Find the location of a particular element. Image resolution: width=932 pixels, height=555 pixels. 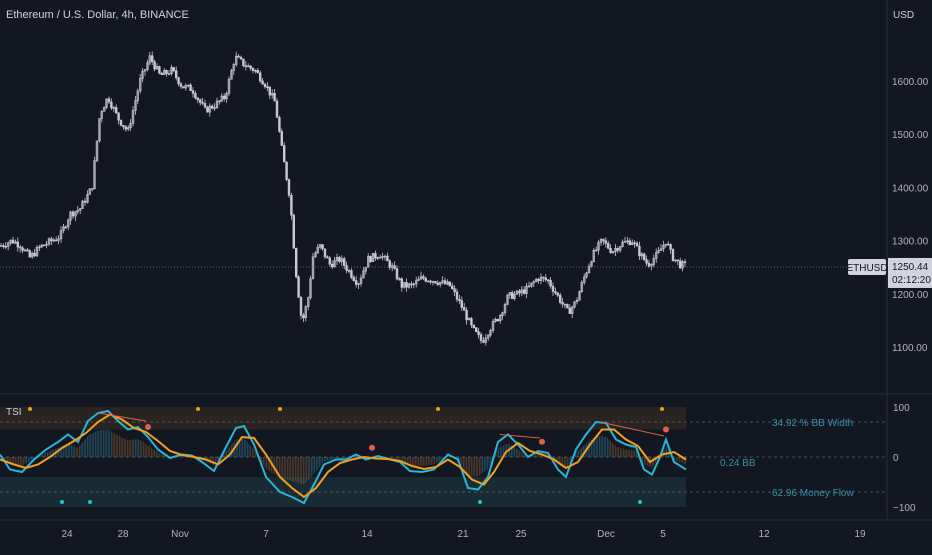

indicator-title: TSI is located at coordinates (14, 412).